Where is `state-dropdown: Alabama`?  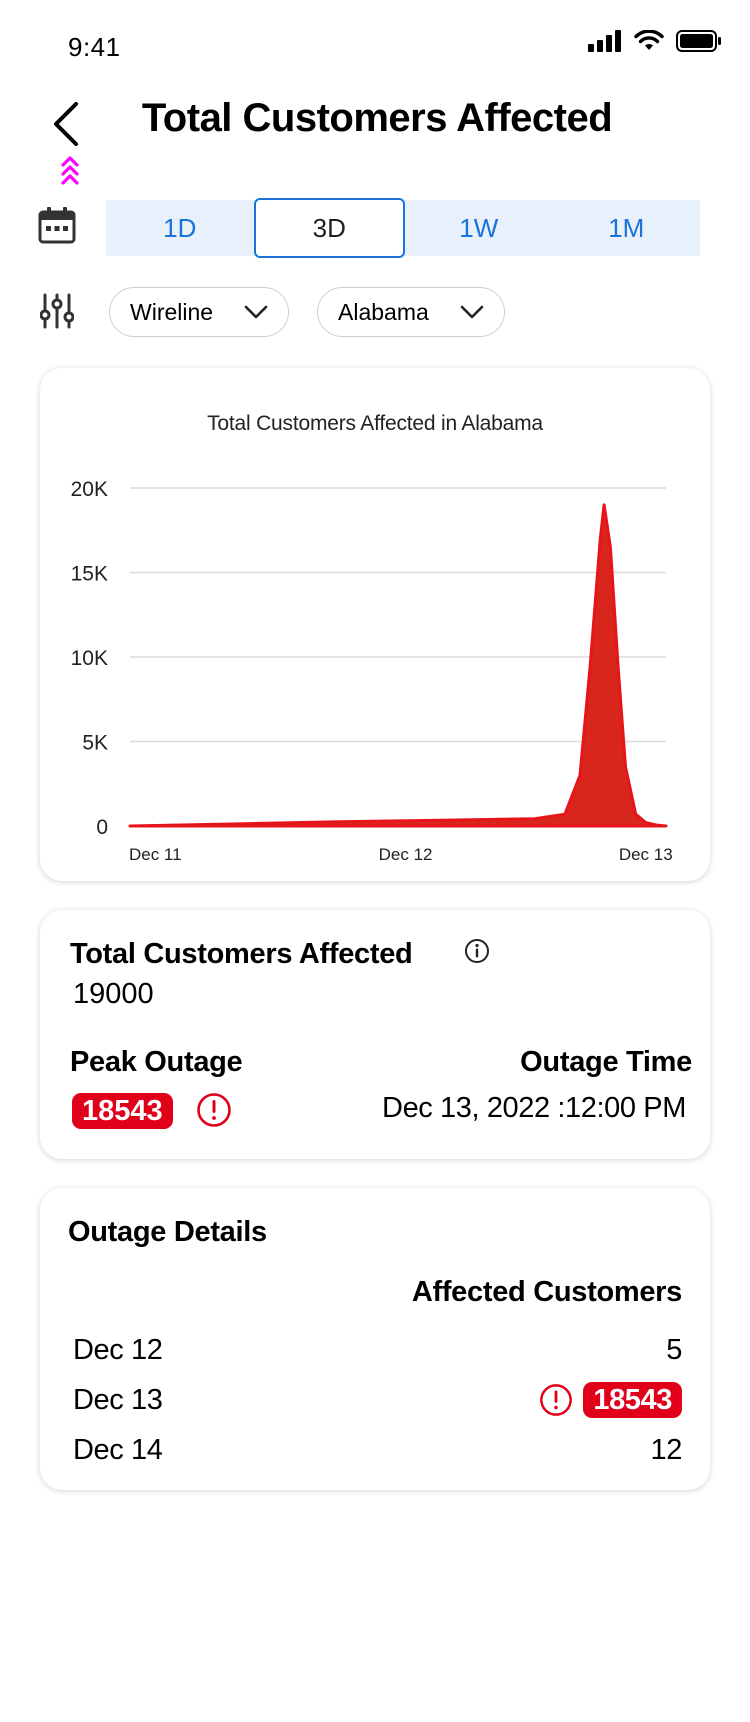 state-dropdown: Alabama is located at coordinates (411, 312).